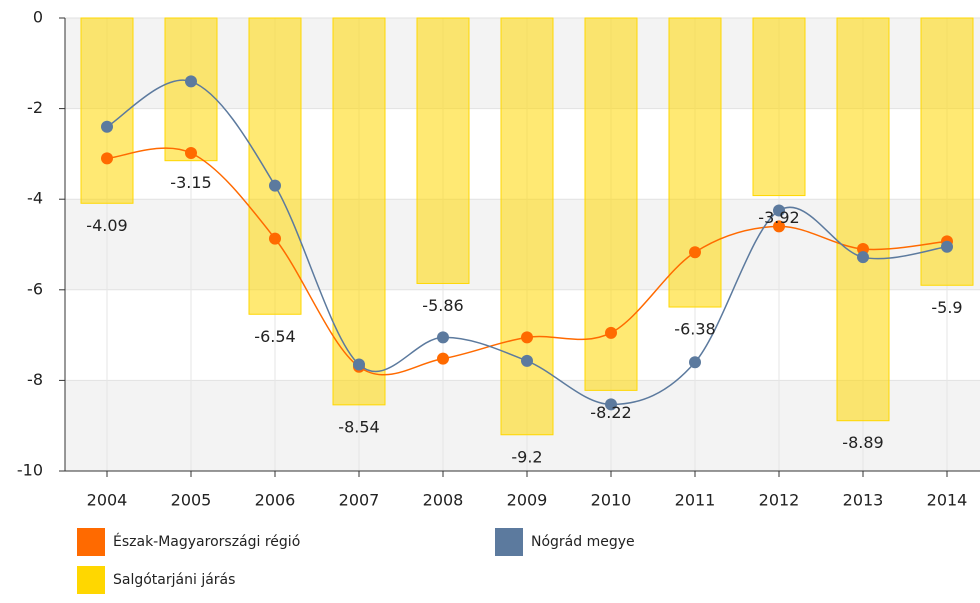 Image resolution: width=980 pixels, height=603 pixels. Describe the element at coordinates (947, 500) in the screenshot. I see `x-tick-label: 2014` at that location.